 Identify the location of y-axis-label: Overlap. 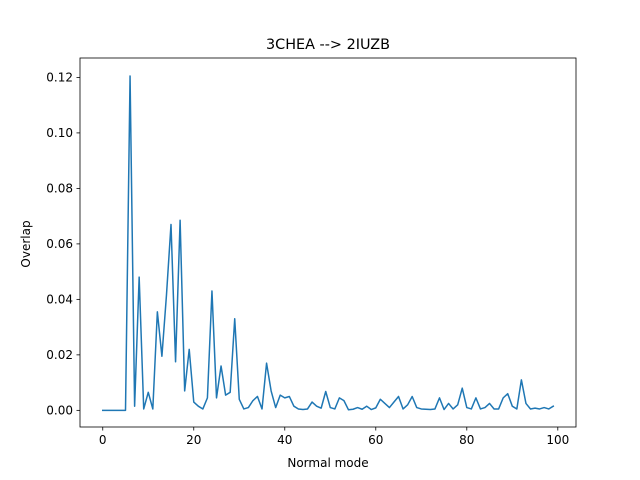
(26, 243).